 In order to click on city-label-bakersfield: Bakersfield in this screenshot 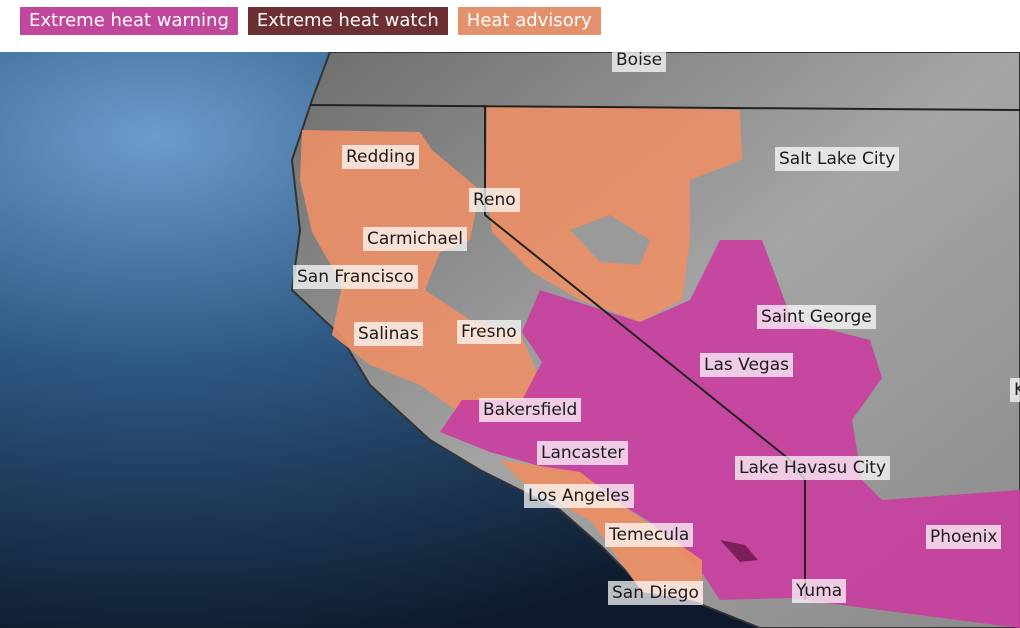, I will do `click(530, 410)`.